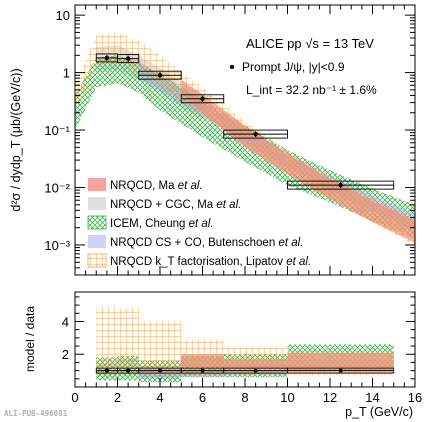 The width and height of the screenshot is (432, 422). What do you see at coordinates (162, 224) in the screenshot?
I see `legend-label-2: ICEM, Cheung et al.` at bounding box center [162, 224].